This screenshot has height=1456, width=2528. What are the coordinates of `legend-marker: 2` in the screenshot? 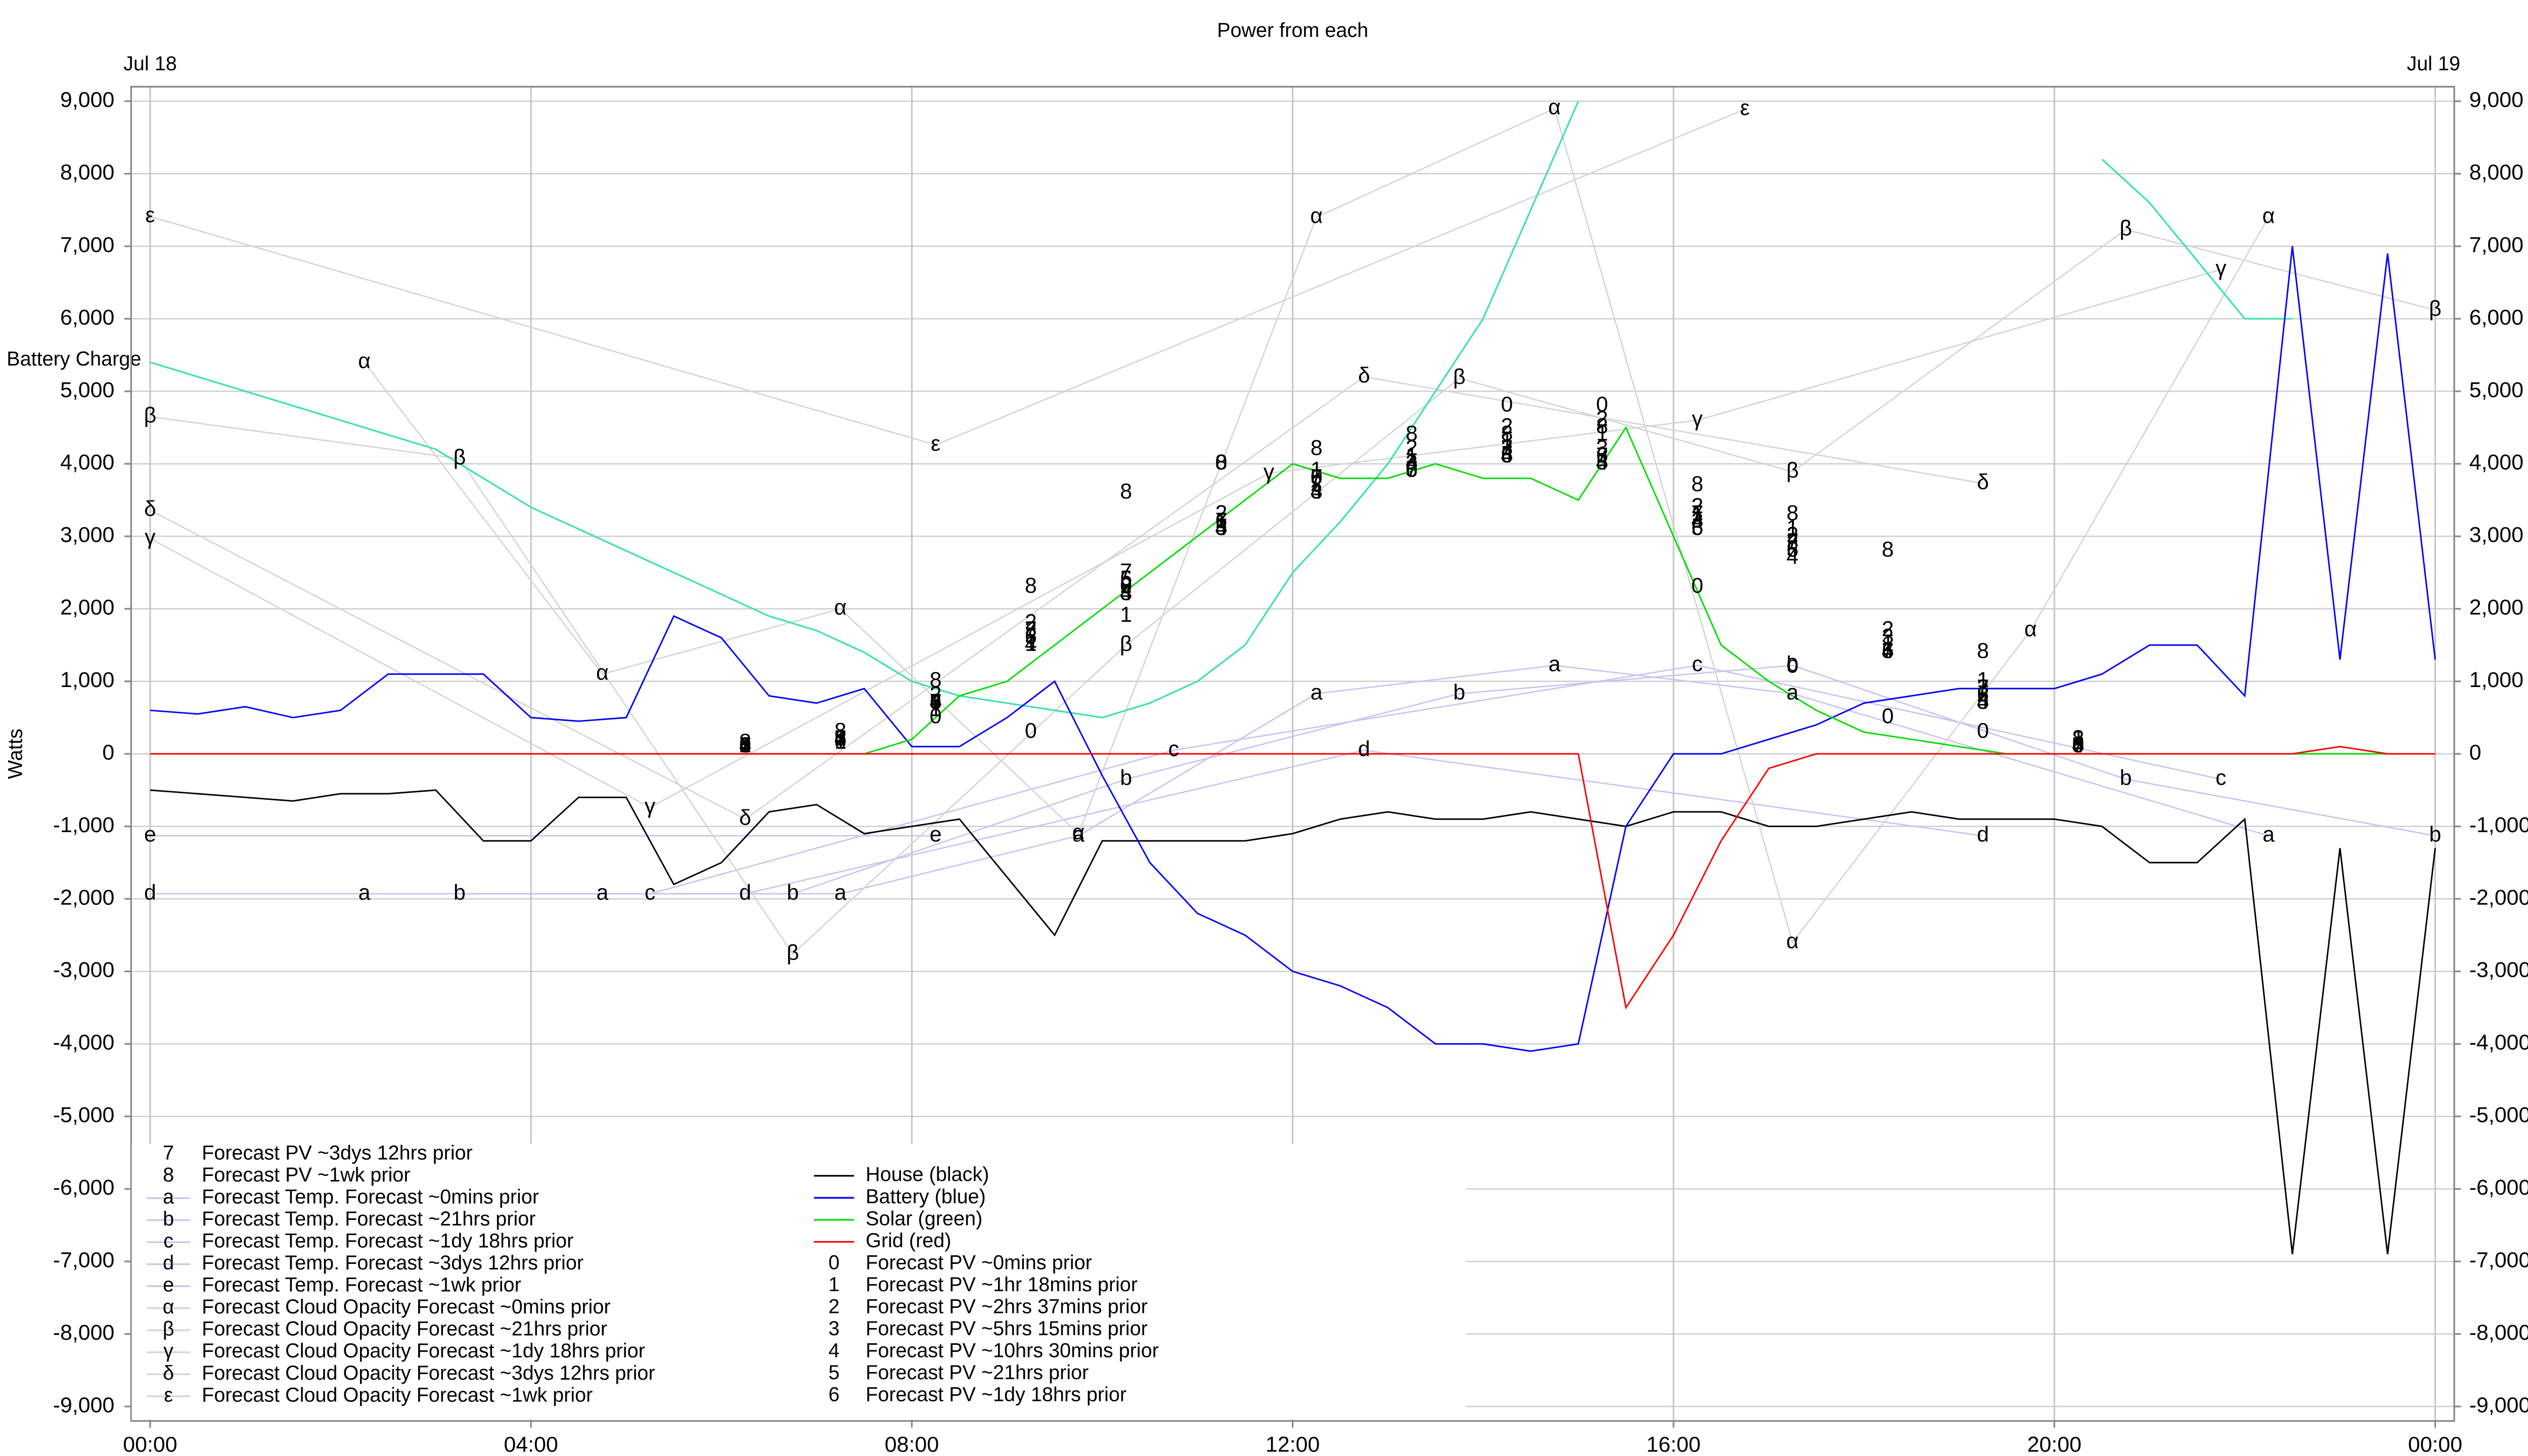 It's located at (834, 1307).